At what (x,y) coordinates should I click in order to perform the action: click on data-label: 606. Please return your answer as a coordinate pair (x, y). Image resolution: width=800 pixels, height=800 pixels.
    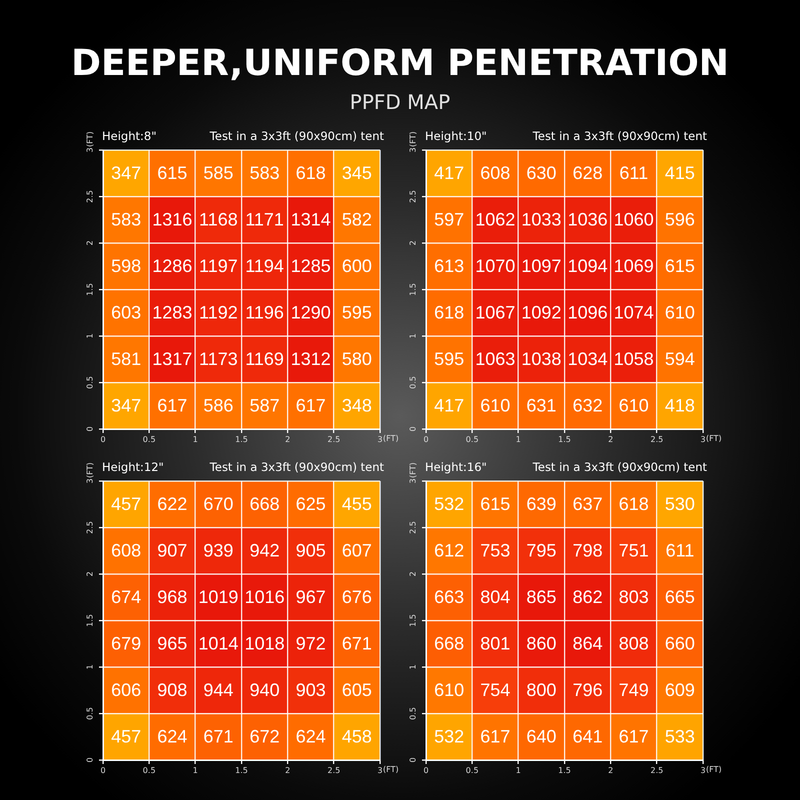
    Looking at the image, I should click on (126, 690).